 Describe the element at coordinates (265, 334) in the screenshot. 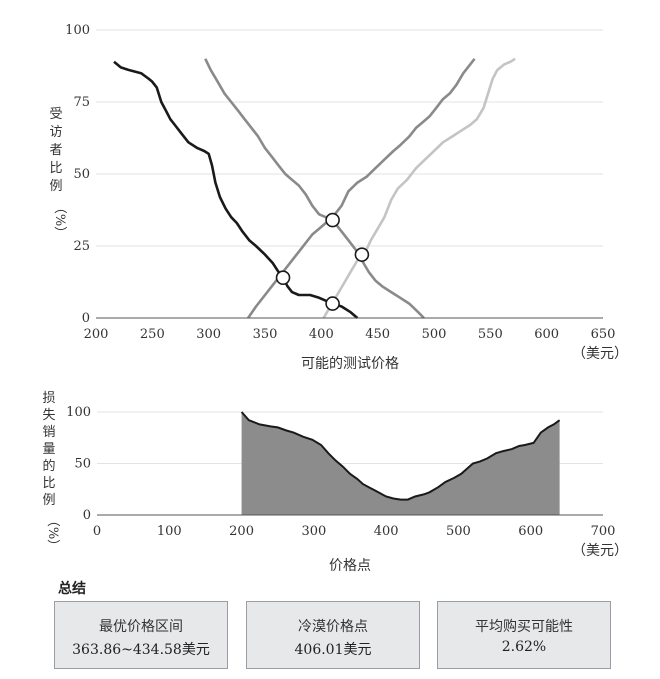

I see `x-tick-label: 350` at that location.